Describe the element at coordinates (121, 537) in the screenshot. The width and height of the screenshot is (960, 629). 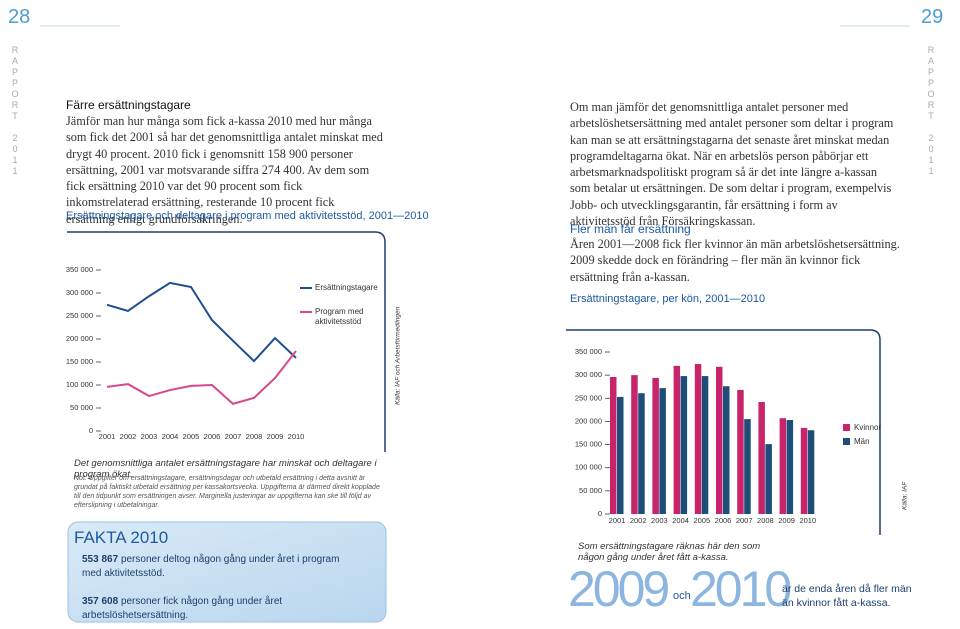
I see `fakta-title: FAKTA 2010` at that location.